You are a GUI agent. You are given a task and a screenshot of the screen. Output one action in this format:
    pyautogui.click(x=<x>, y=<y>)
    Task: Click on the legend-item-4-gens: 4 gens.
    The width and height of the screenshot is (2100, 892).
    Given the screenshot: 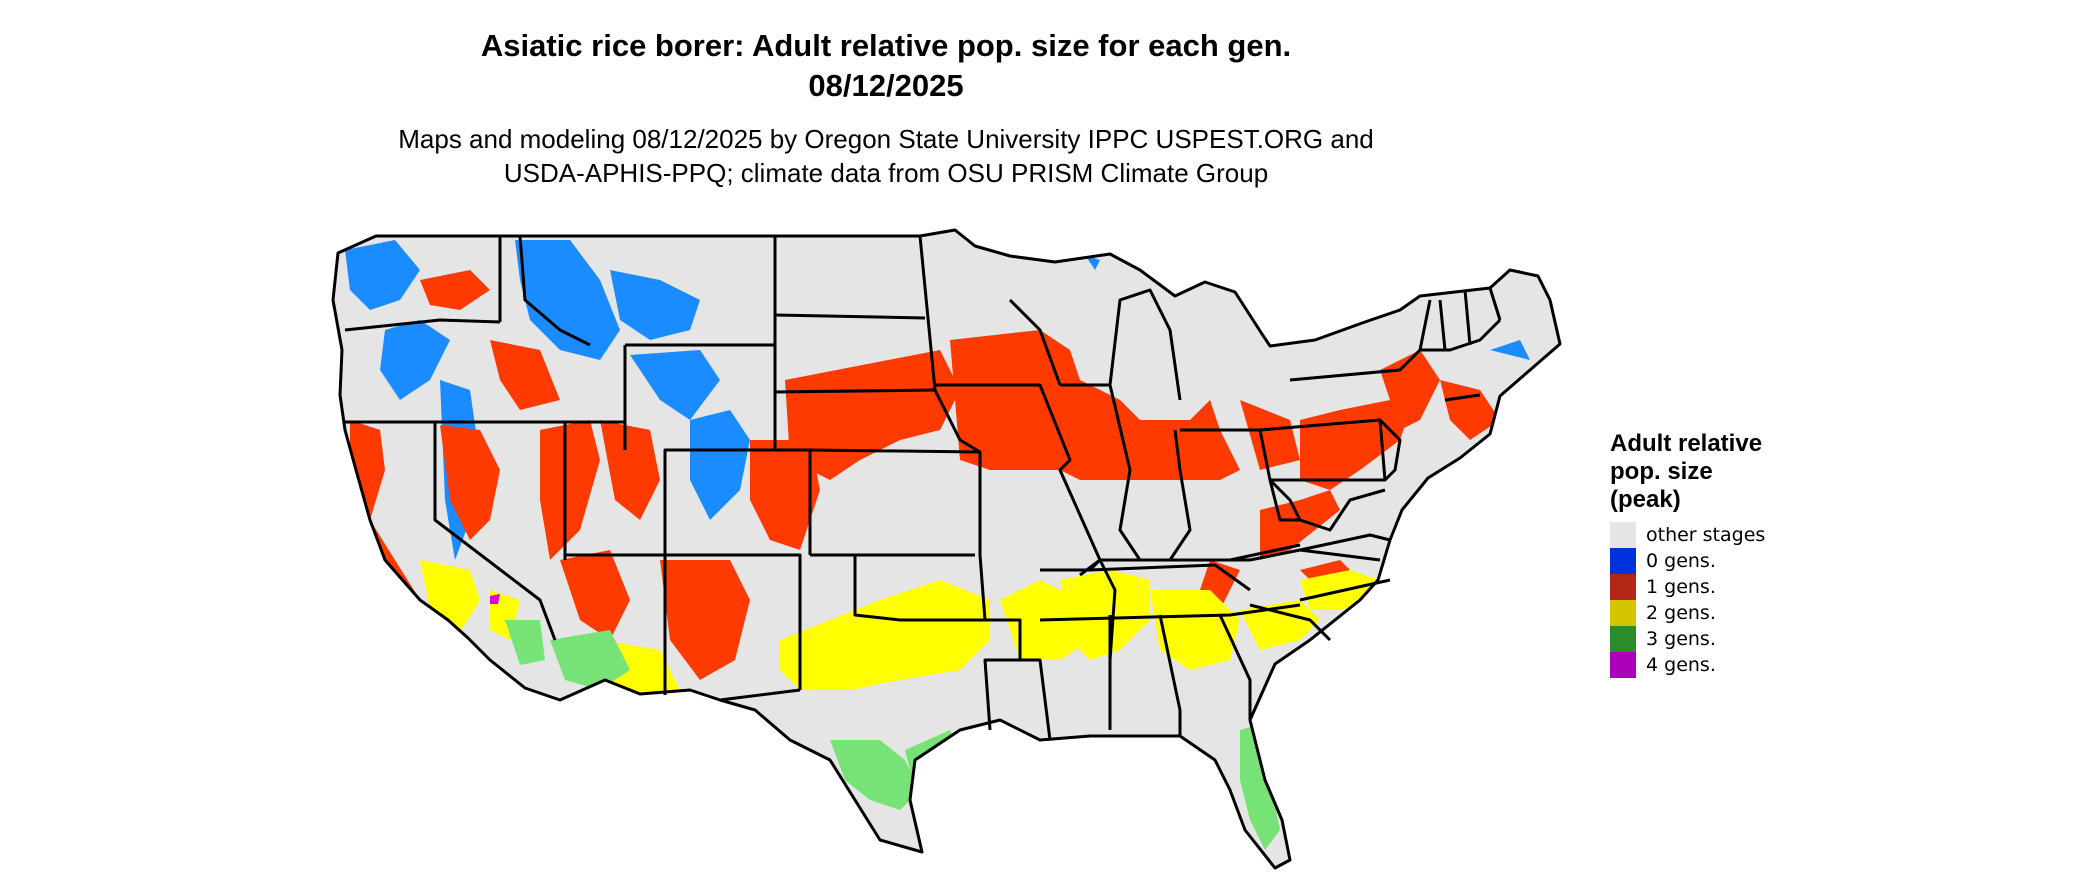 What is the action you would take?
    pyautogui.click(x=1687, y=665)
    